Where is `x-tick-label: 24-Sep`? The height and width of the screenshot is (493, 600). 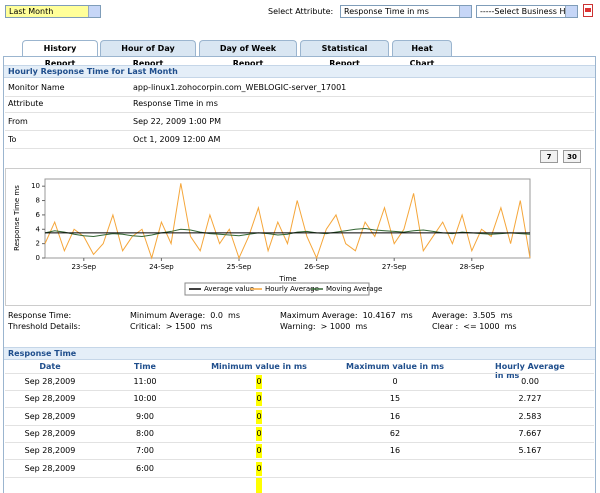 x-tick-label: 24-Sep is located at coordinates (161, 267).